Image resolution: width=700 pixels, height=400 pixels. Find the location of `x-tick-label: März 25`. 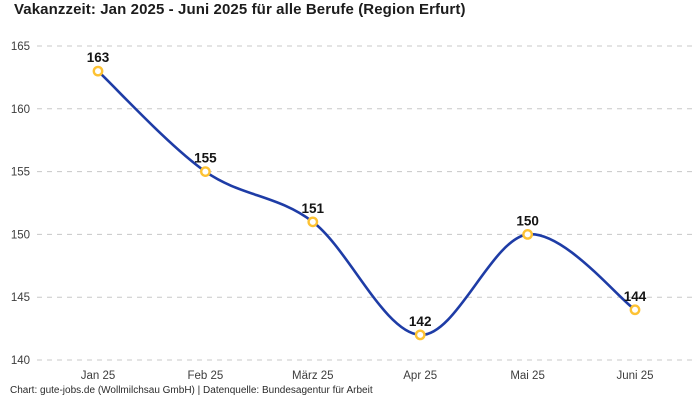

x-tick-label: März 25 is located at coordinates (313, 376).